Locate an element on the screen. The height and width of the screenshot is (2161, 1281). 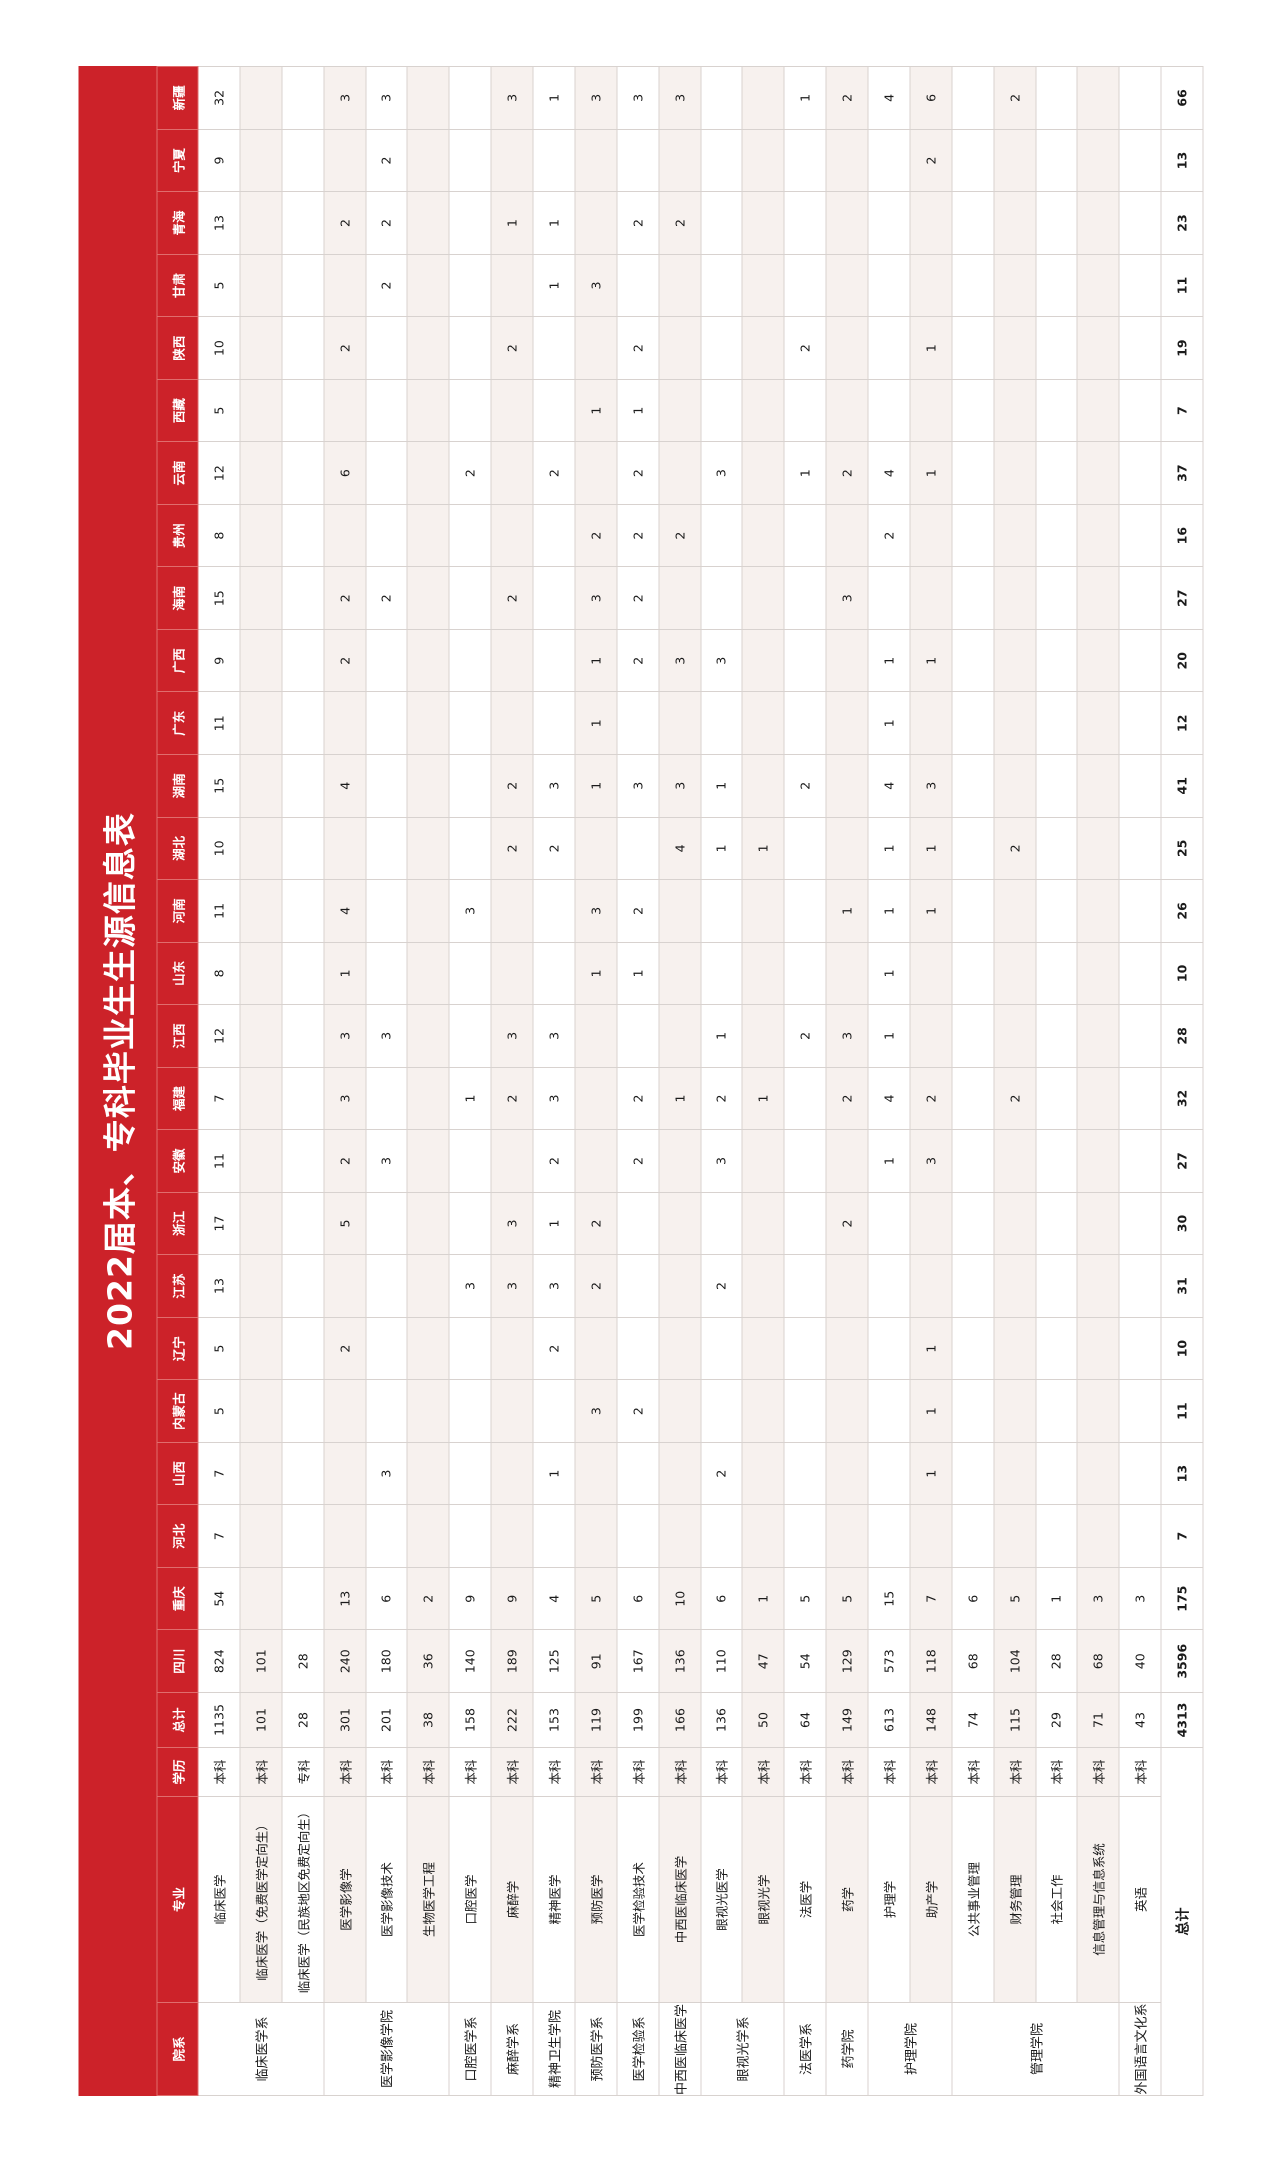
grand-total-province-count: 175 is located at coordinates (1181, 1598).